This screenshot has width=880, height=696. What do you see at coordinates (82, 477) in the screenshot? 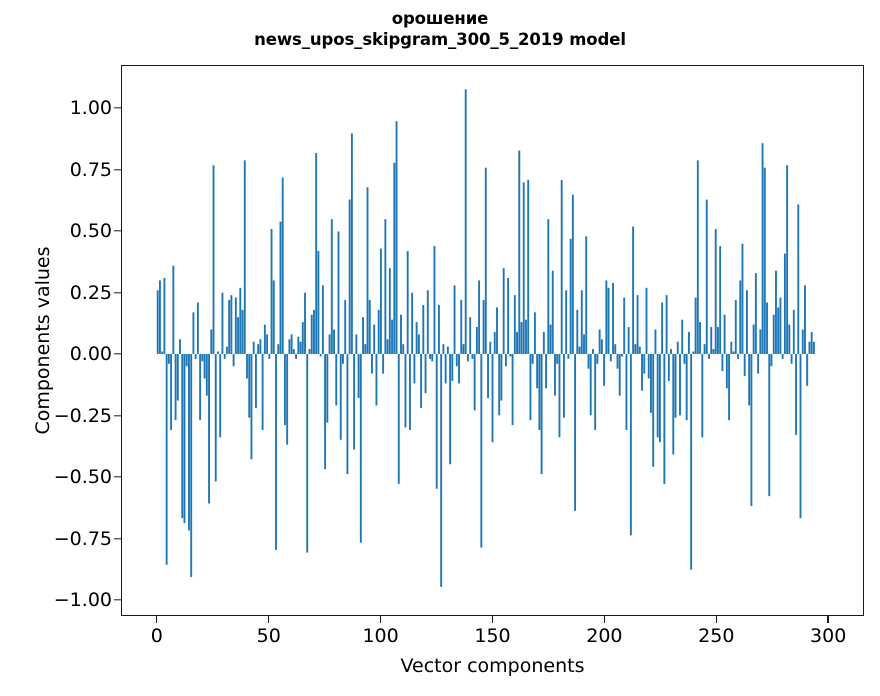
I see `y-tick-label: −0.50` at bounding box center [82, 477].